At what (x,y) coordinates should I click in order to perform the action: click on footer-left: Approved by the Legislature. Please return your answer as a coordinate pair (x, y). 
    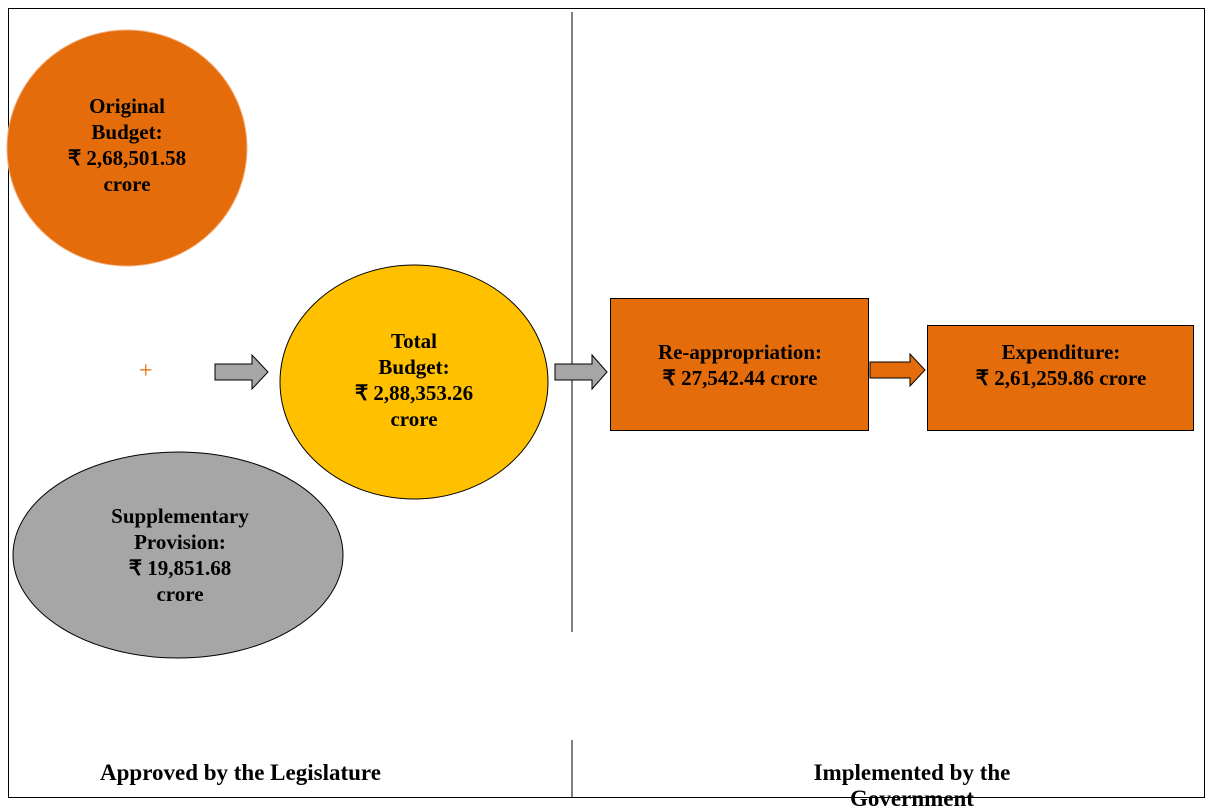
    Looking at the image, I should click on (240, 772).